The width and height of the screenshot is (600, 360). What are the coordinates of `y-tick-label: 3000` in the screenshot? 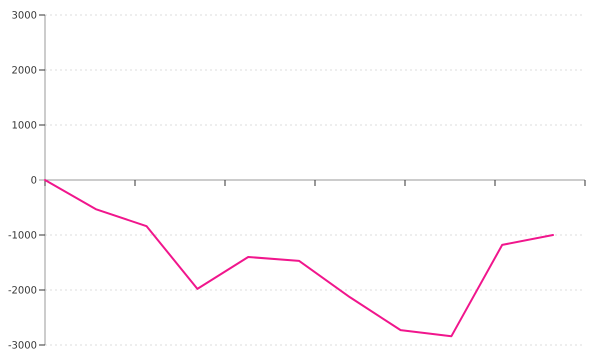 It's located at (24, 16).